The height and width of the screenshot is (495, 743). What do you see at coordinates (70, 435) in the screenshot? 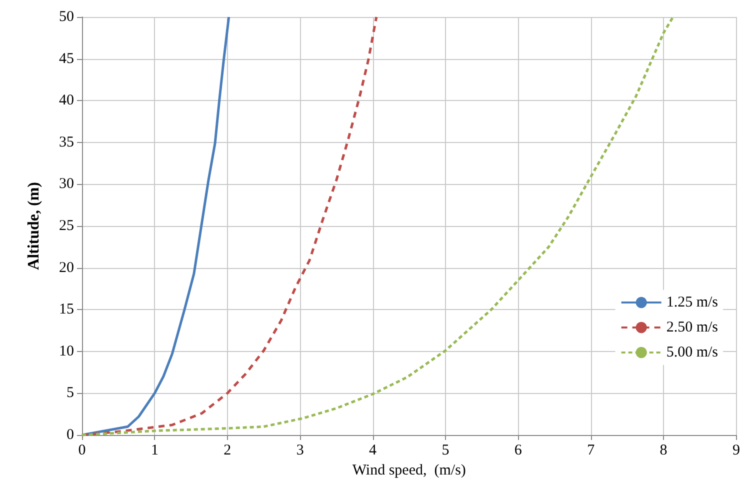
I see `y-tick-label: 0` at bounding box center [70, 435].